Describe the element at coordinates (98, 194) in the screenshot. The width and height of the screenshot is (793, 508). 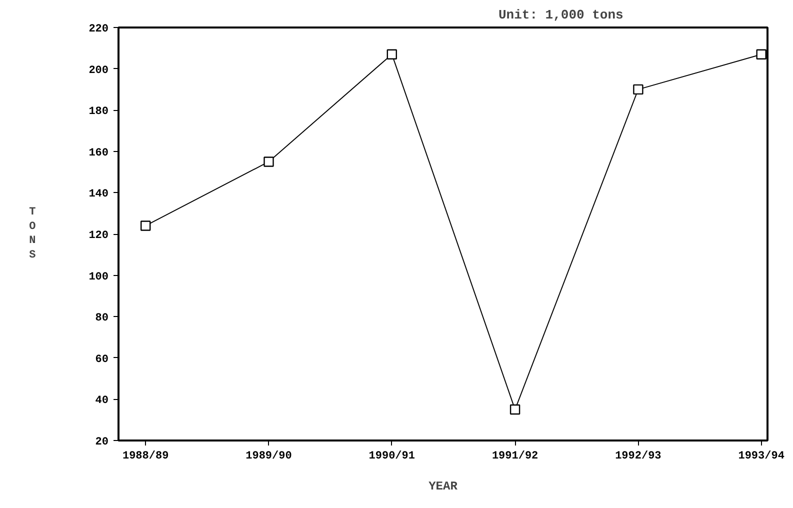
I see `y-tick-label: 140` at that location.